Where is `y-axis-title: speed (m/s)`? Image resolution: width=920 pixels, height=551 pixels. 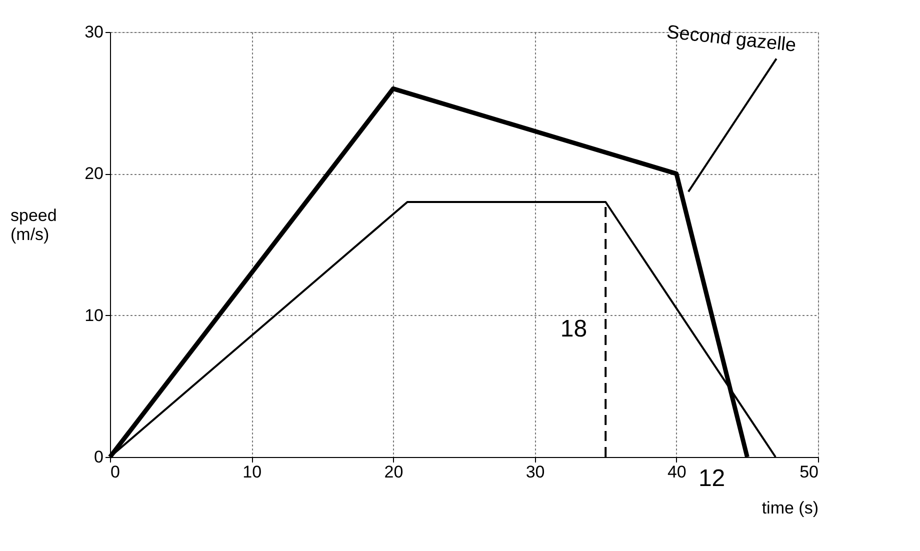
y-axis-title: speed (m/s) is located at coordinates (33, 225).